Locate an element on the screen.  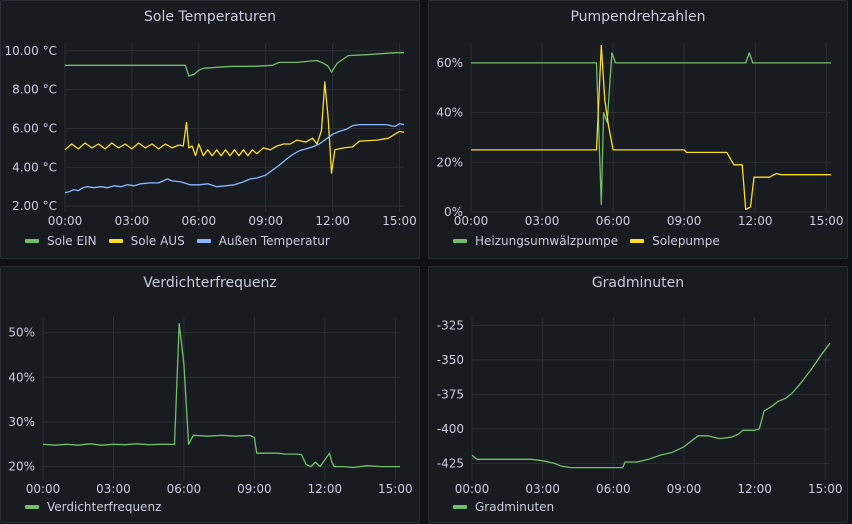
chart-legend: Gradminuten is located at coordinates (503, 507).